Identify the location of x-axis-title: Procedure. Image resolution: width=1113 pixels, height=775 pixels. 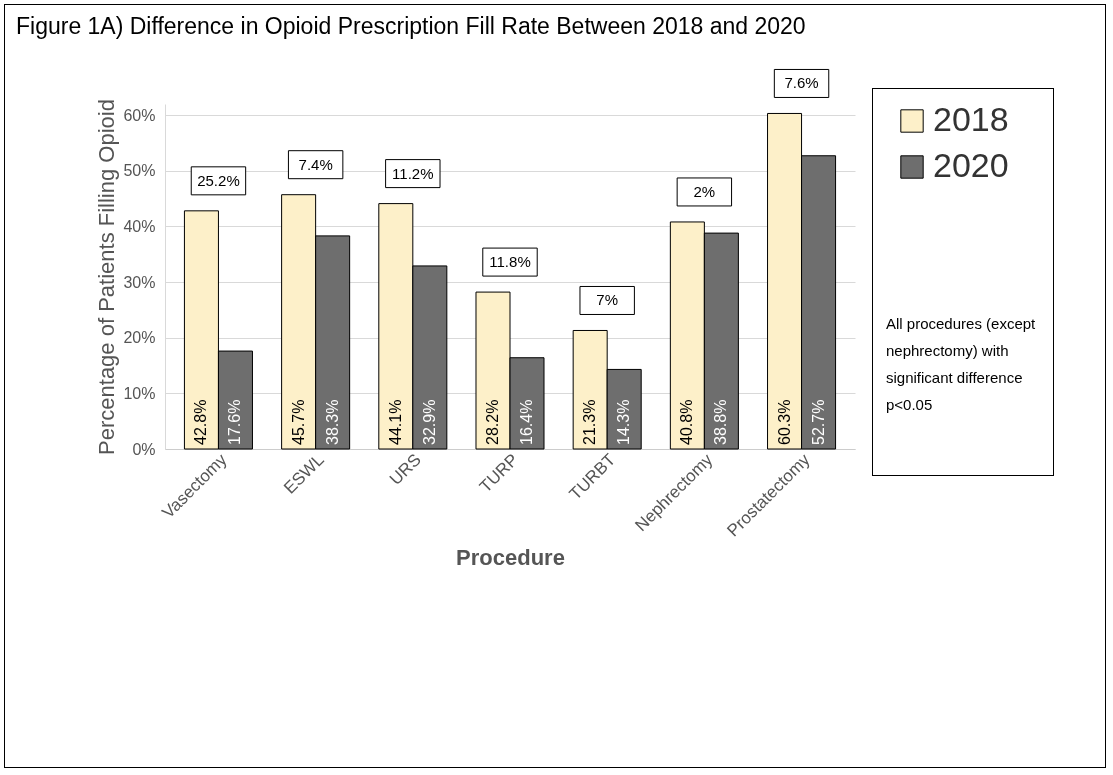
(510, 557).